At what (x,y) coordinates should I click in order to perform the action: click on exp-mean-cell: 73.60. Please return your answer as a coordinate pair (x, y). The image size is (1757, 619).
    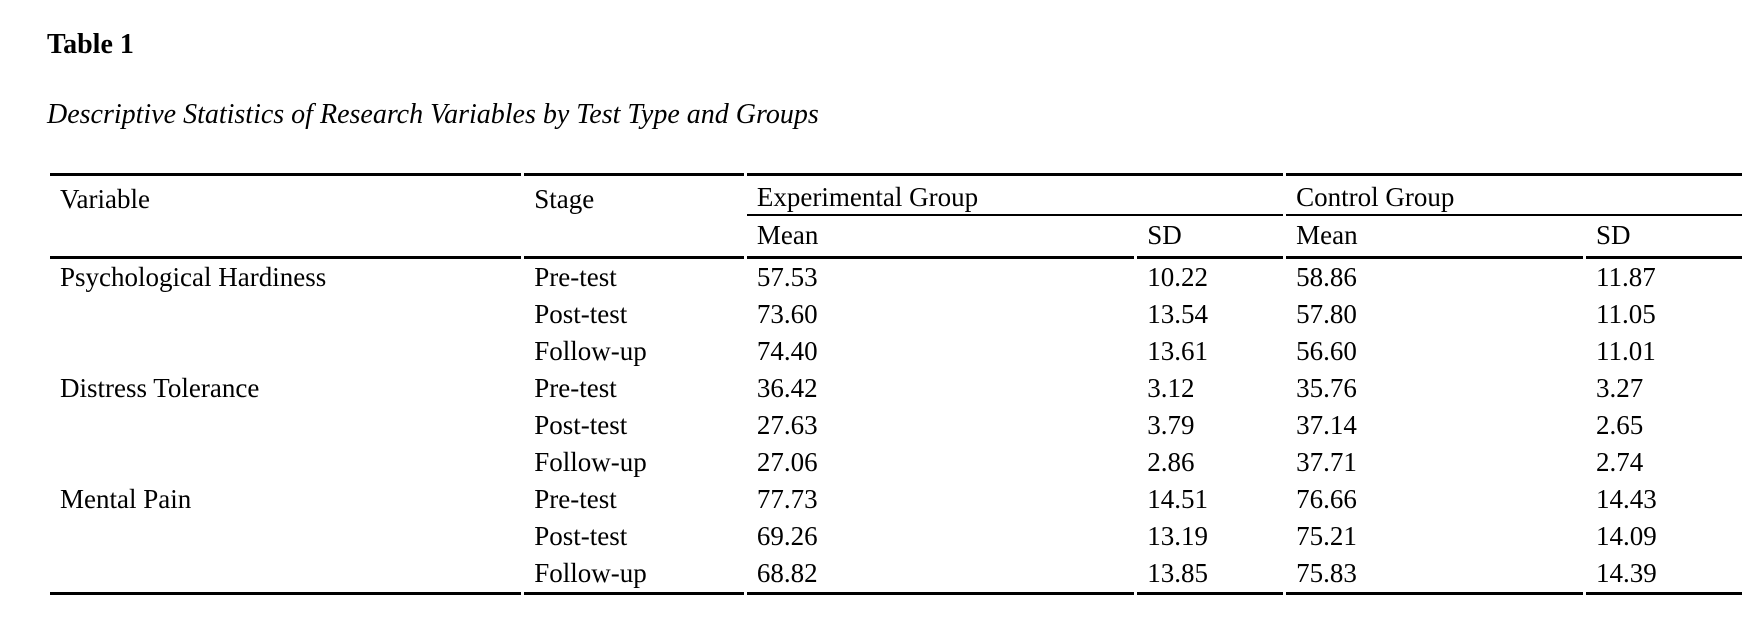
    Looking at the image, I should click on (787, 313).